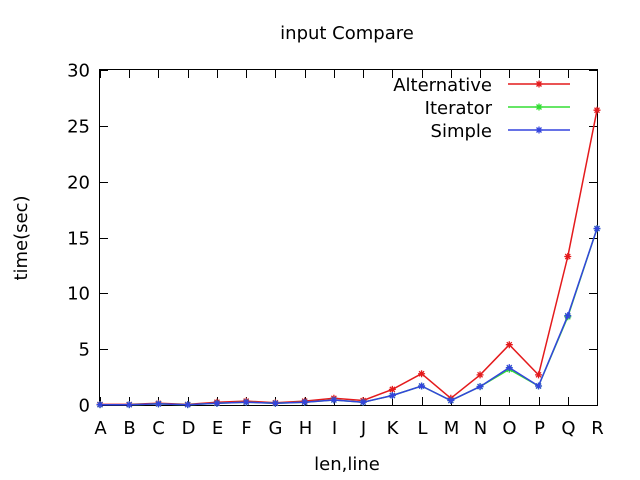 Image resolution: width=640 pixels, height=480 pixels. What do you see at coordinates (363, 428) in the screenshot?
I see `x-tick-label: J` at bounding box center [363, 428].